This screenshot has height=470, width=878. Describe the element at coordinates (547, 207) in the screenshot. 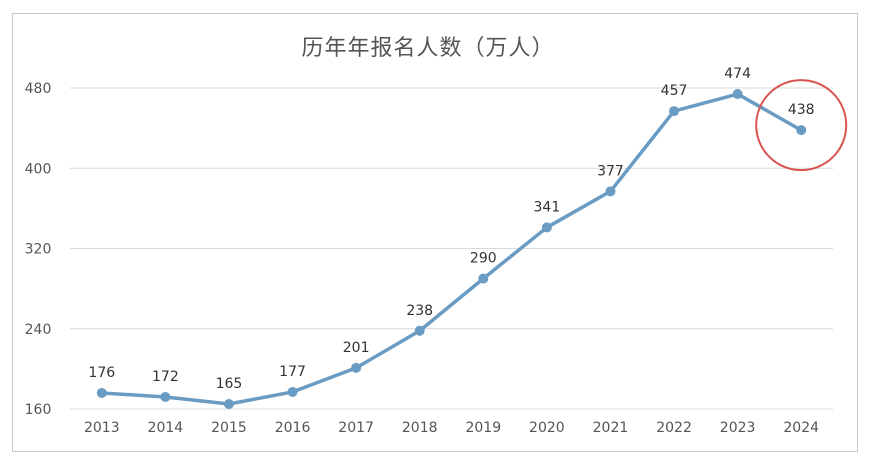

I see `data-label: 341` at that location.